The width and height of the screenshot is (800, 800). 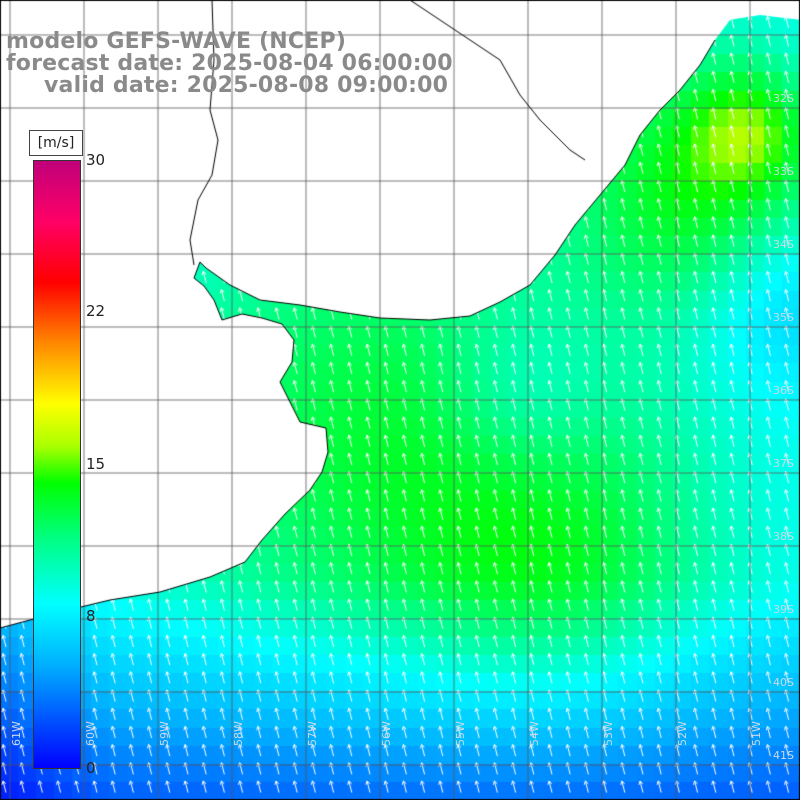 What do you see at coordinates (682, 733) in the screenshot?
I see `lon-label: 52W` at bounding box center [682, 733].